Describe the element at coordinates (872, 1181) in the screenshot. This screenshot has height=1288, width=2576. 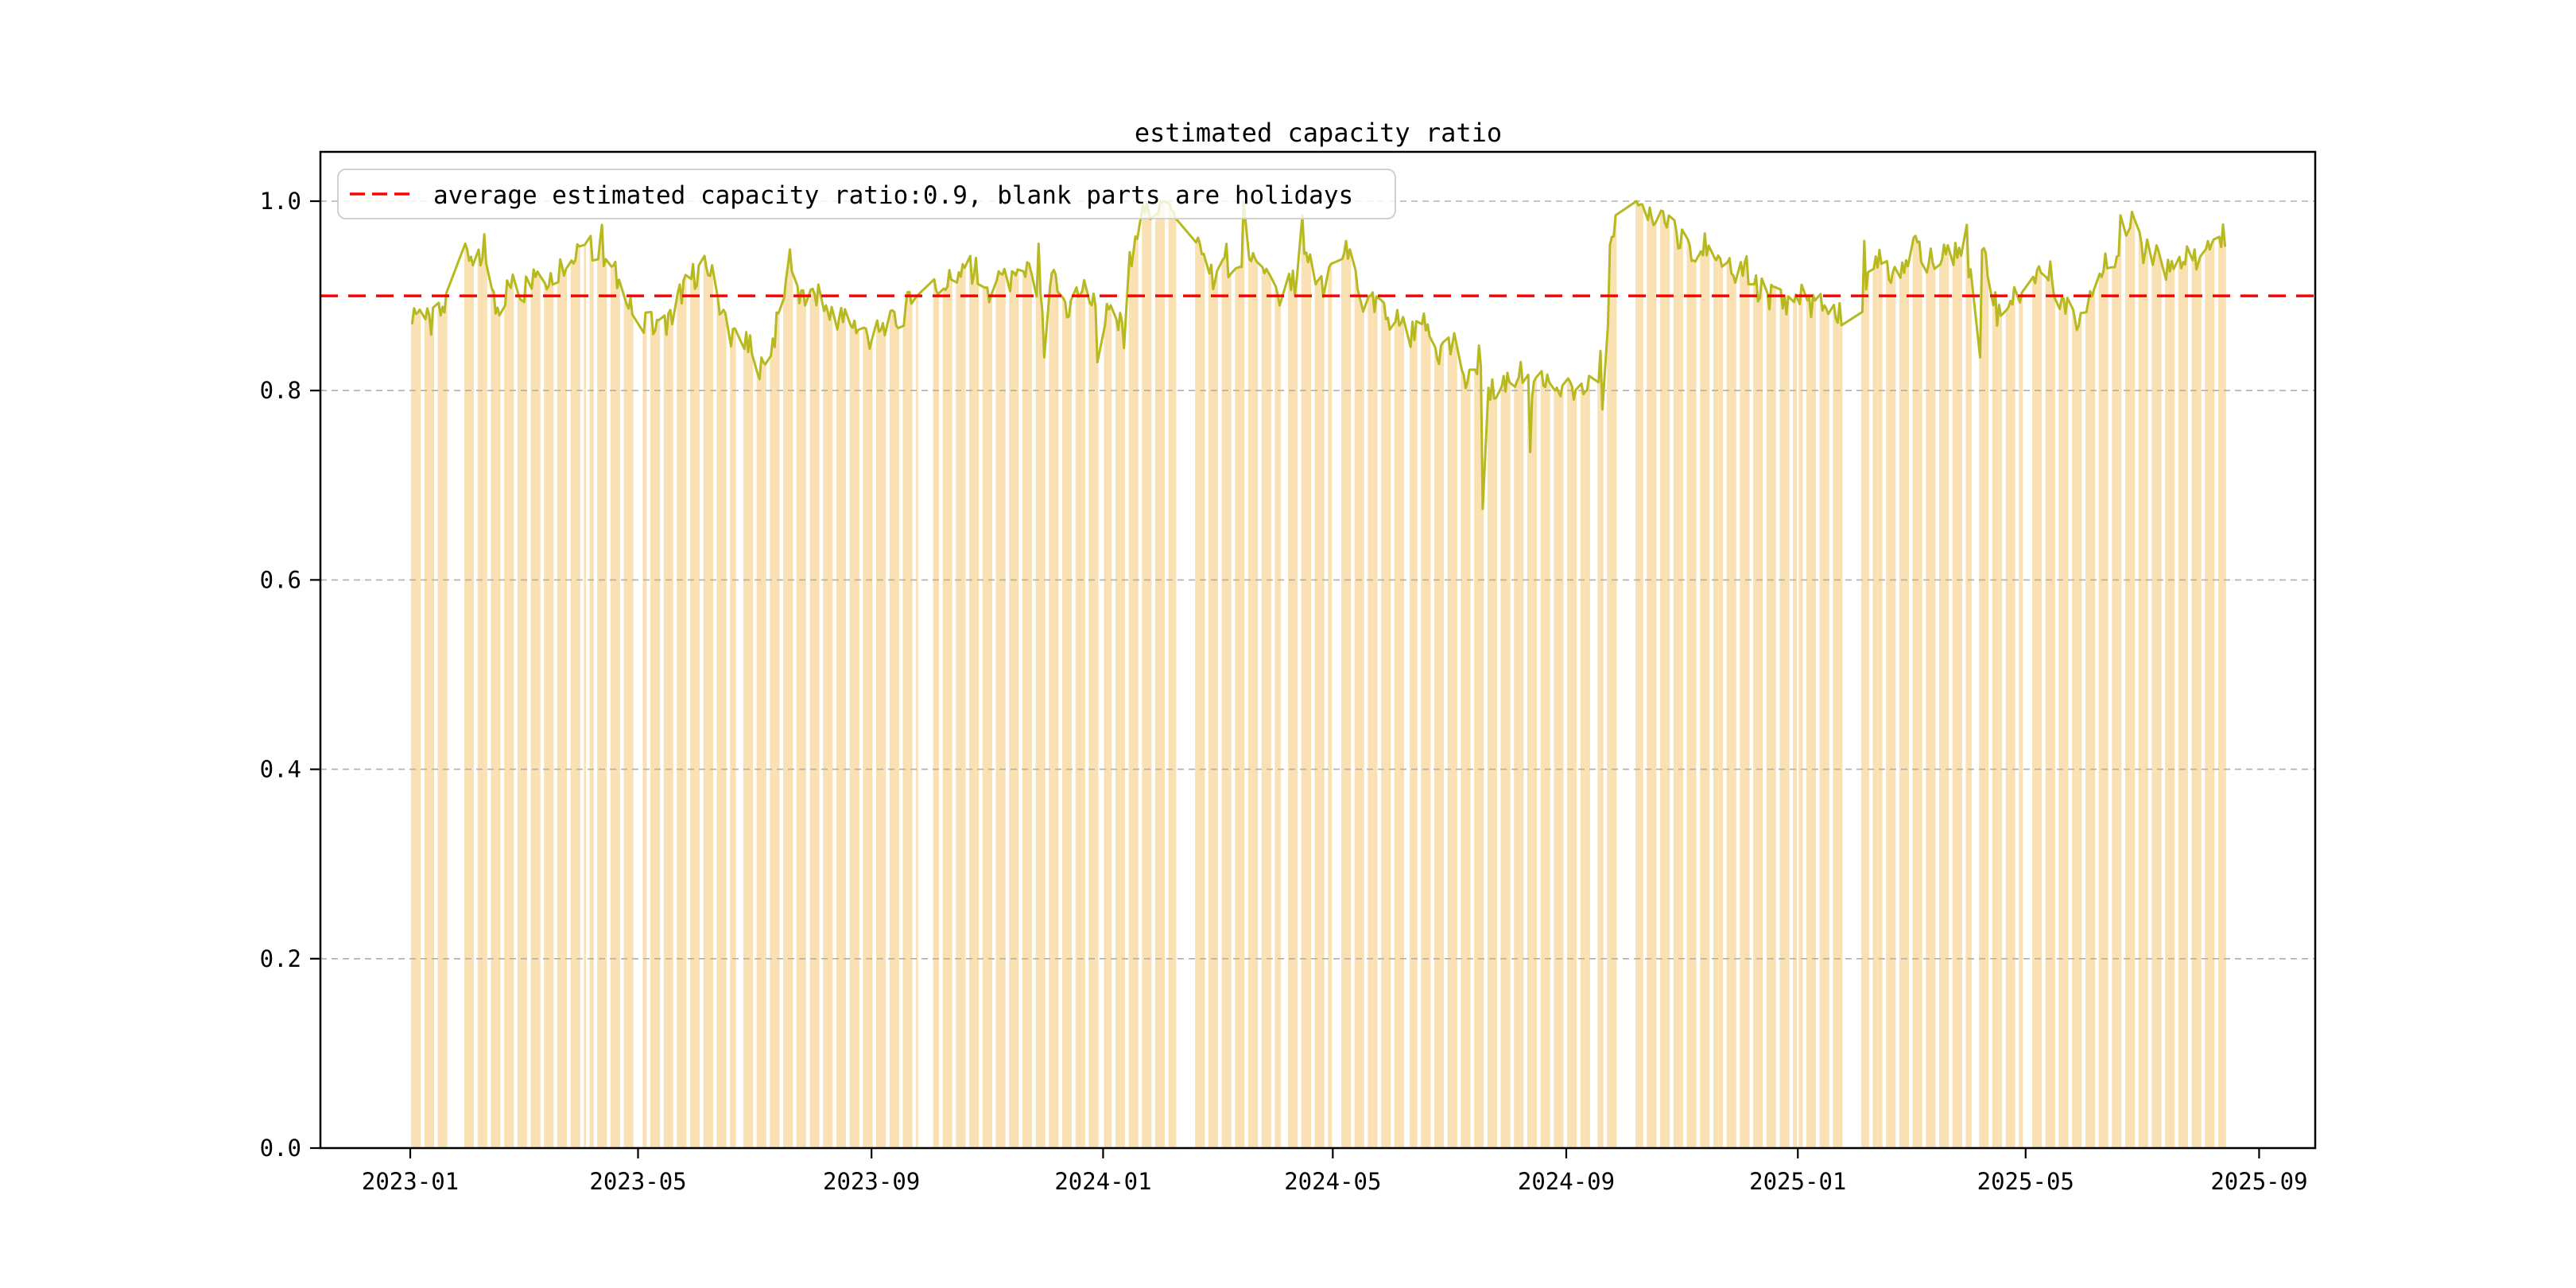
I see `x-tick-label: 2023-09` at that location.